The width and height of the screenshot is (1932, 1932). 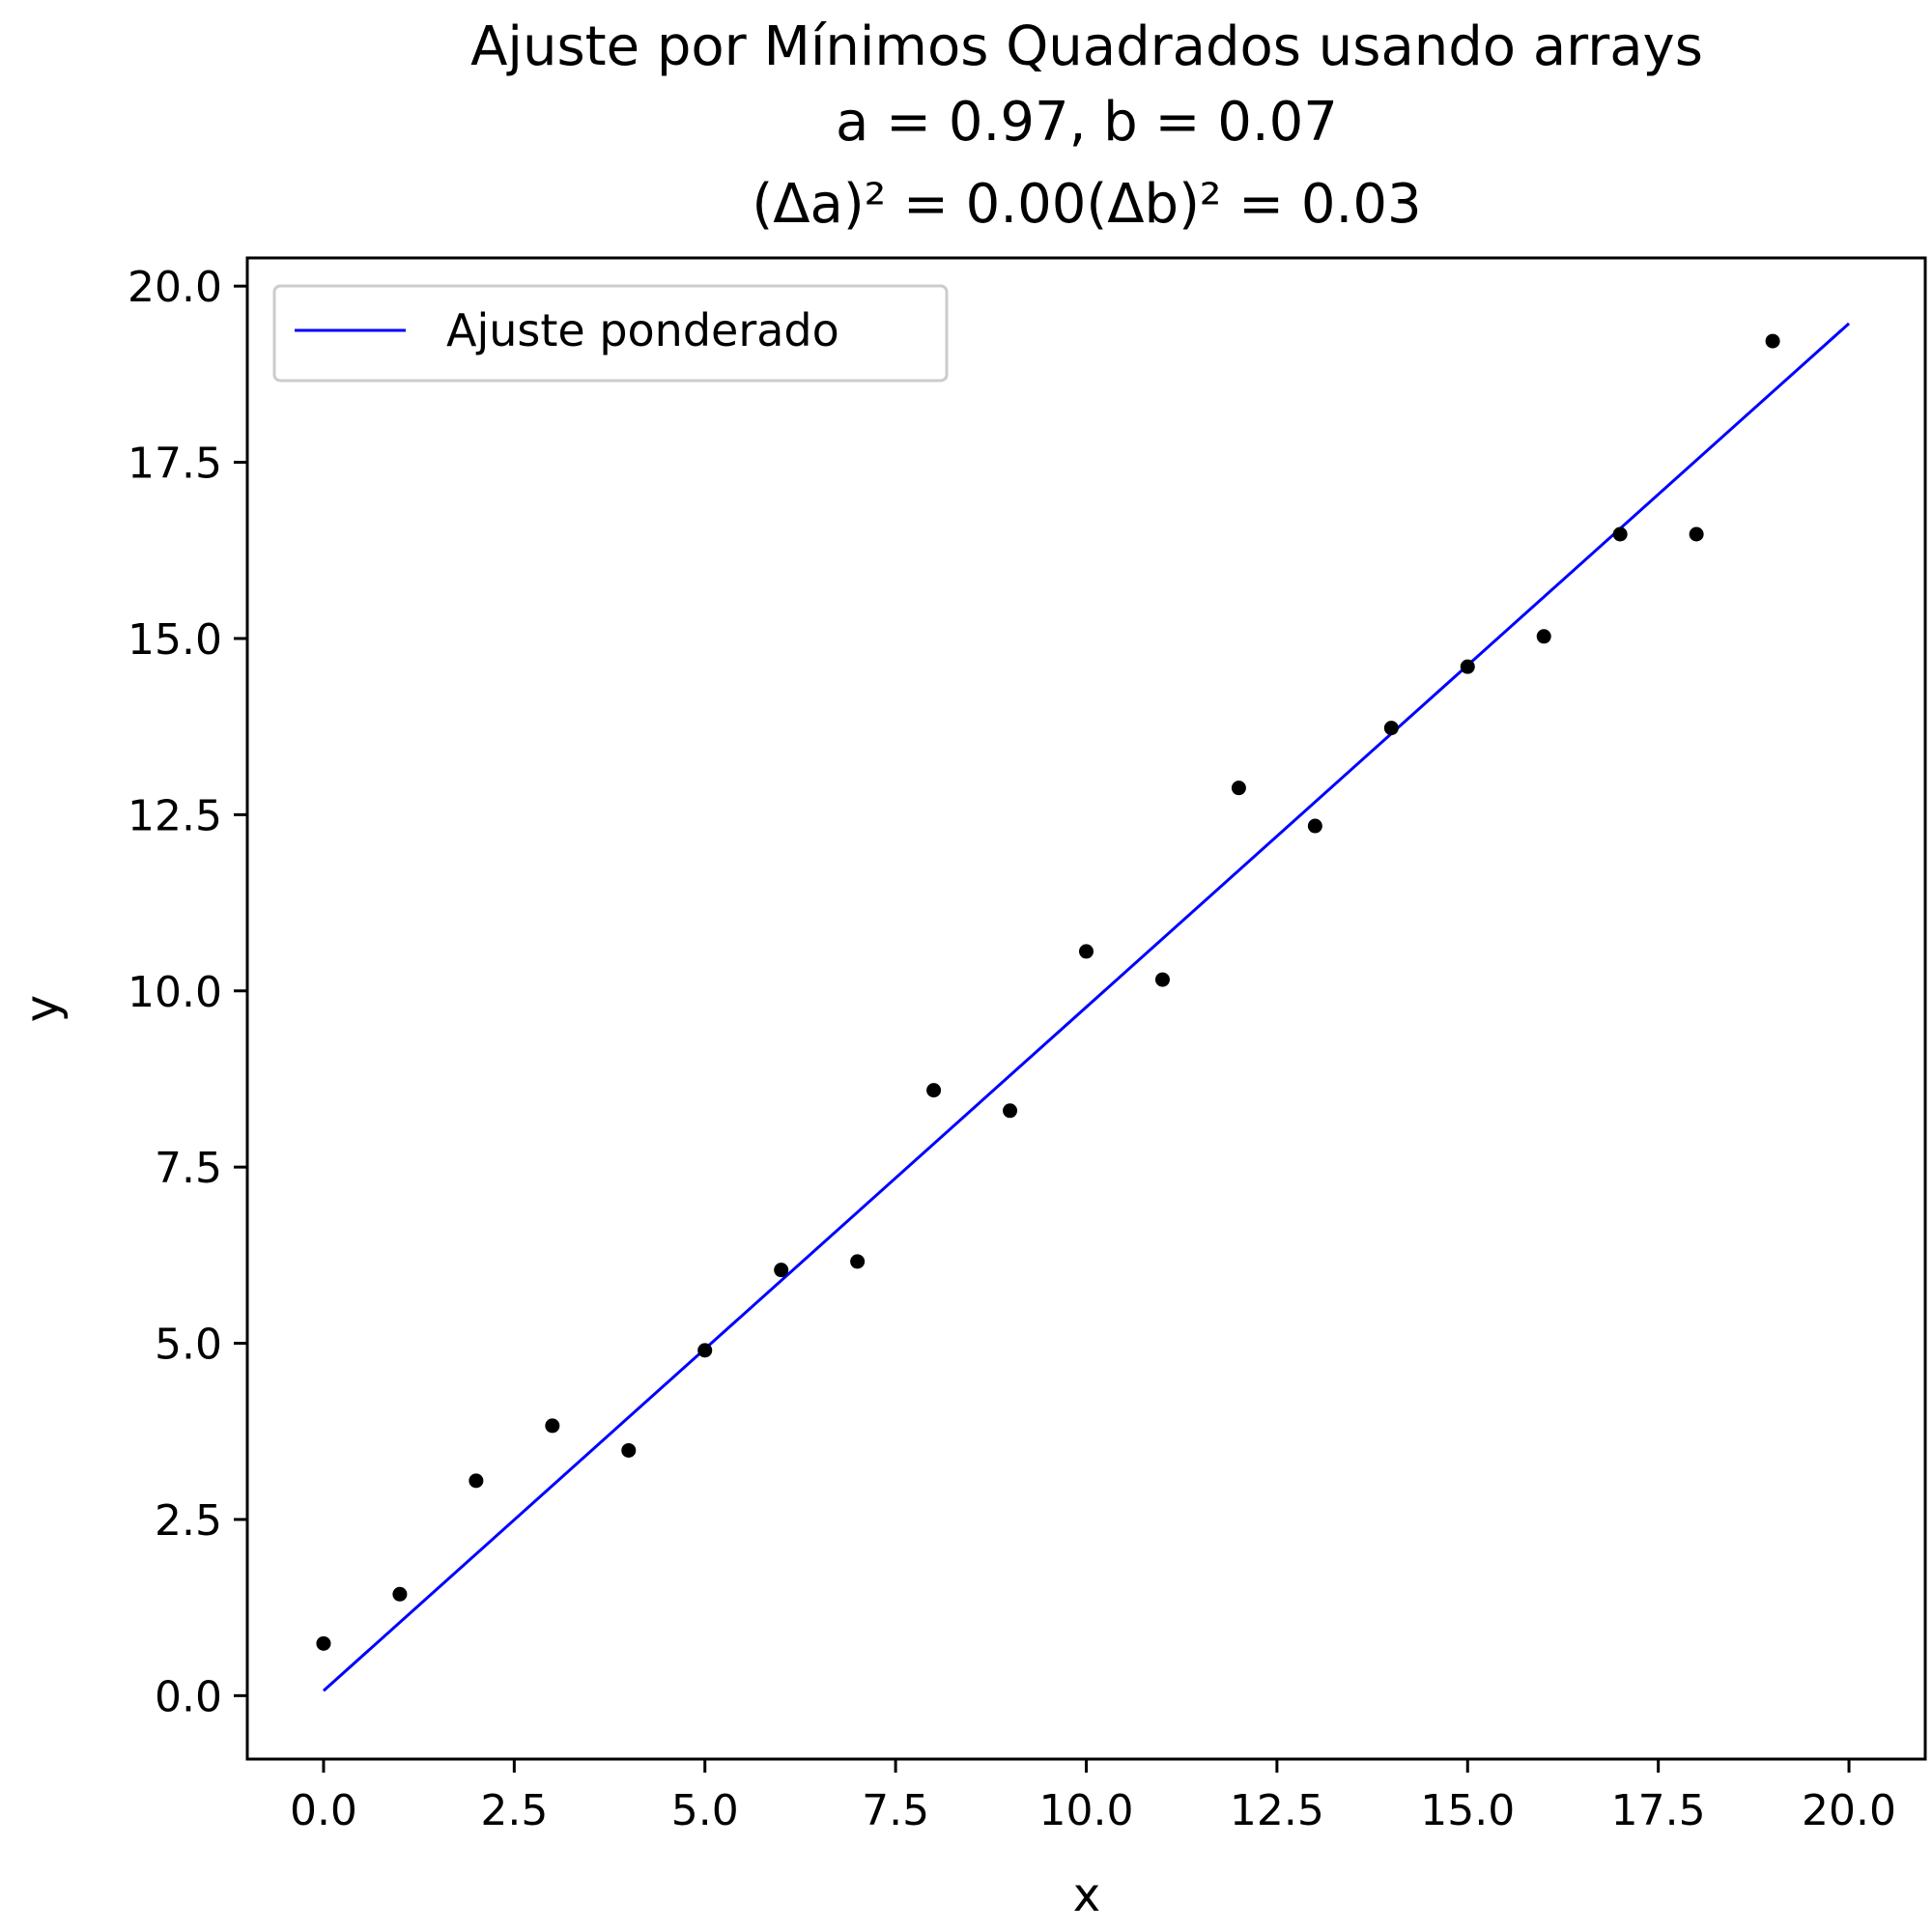 I want to click on y-tick-label: 10.0, so click(x=175, y=992).